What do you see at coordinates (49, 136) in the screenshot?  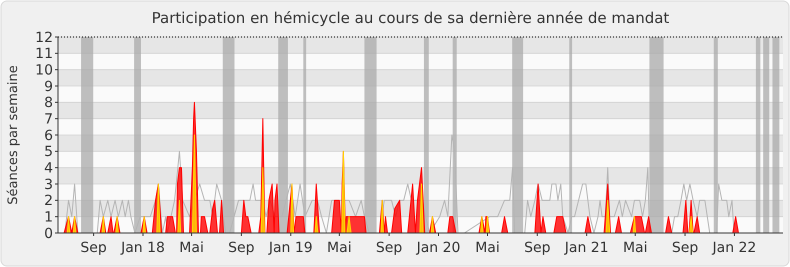 I see `y-tick-label: 6` at bounding box center [49, 136].